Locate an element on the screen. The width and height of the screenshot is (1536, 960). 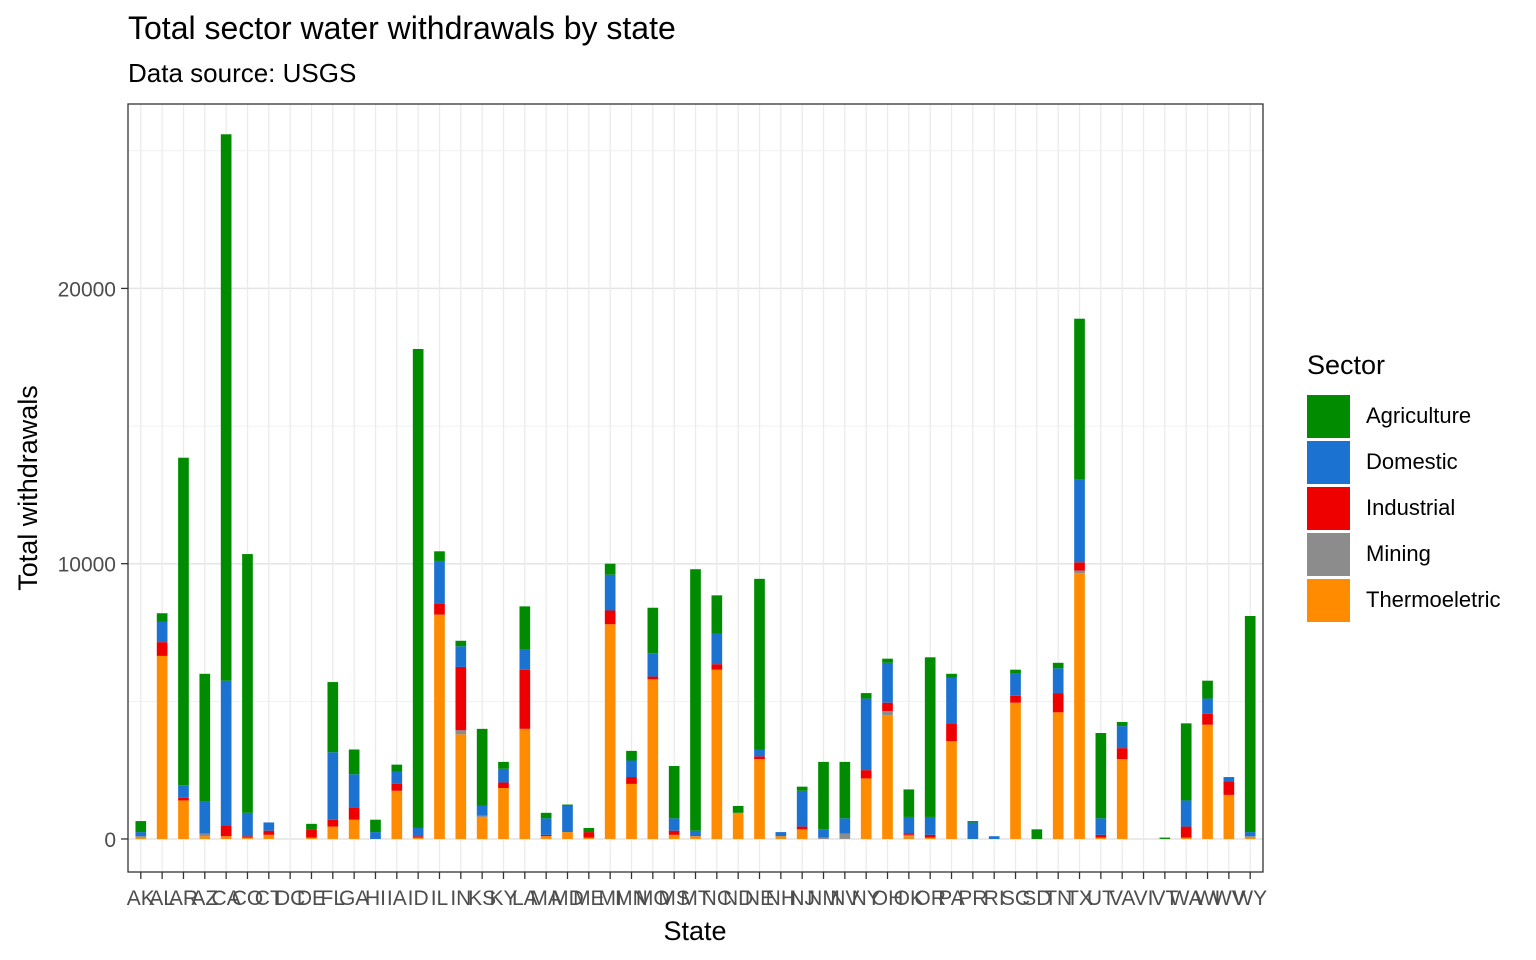
bar-ms-industrial is located at coordinates (674, 832).